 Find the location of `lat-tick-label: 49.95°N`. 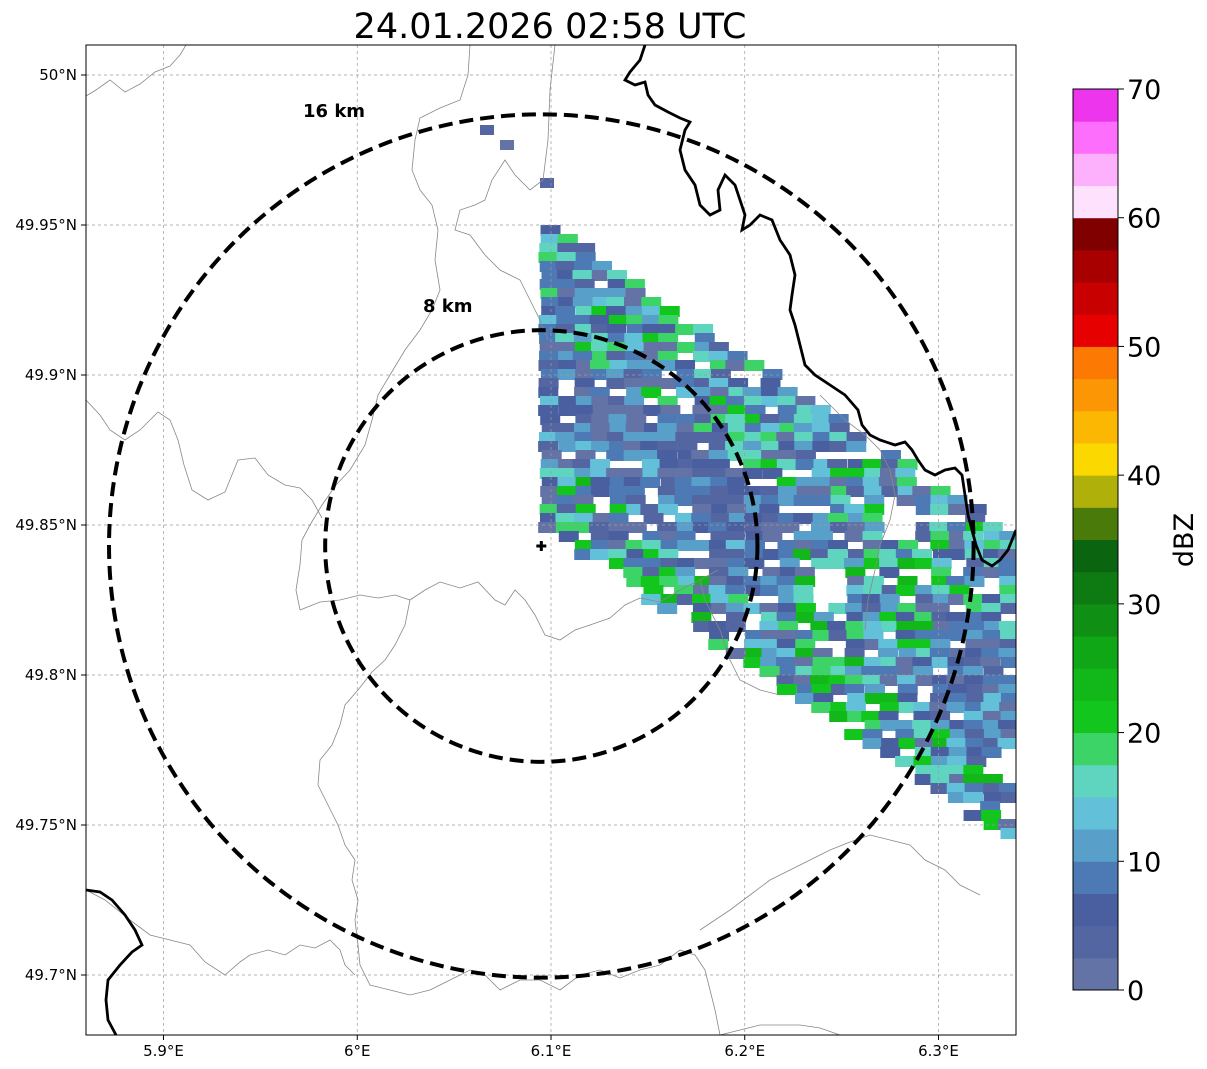

lat-tick-label: 49.95°N is located at coordinates (46, 225).